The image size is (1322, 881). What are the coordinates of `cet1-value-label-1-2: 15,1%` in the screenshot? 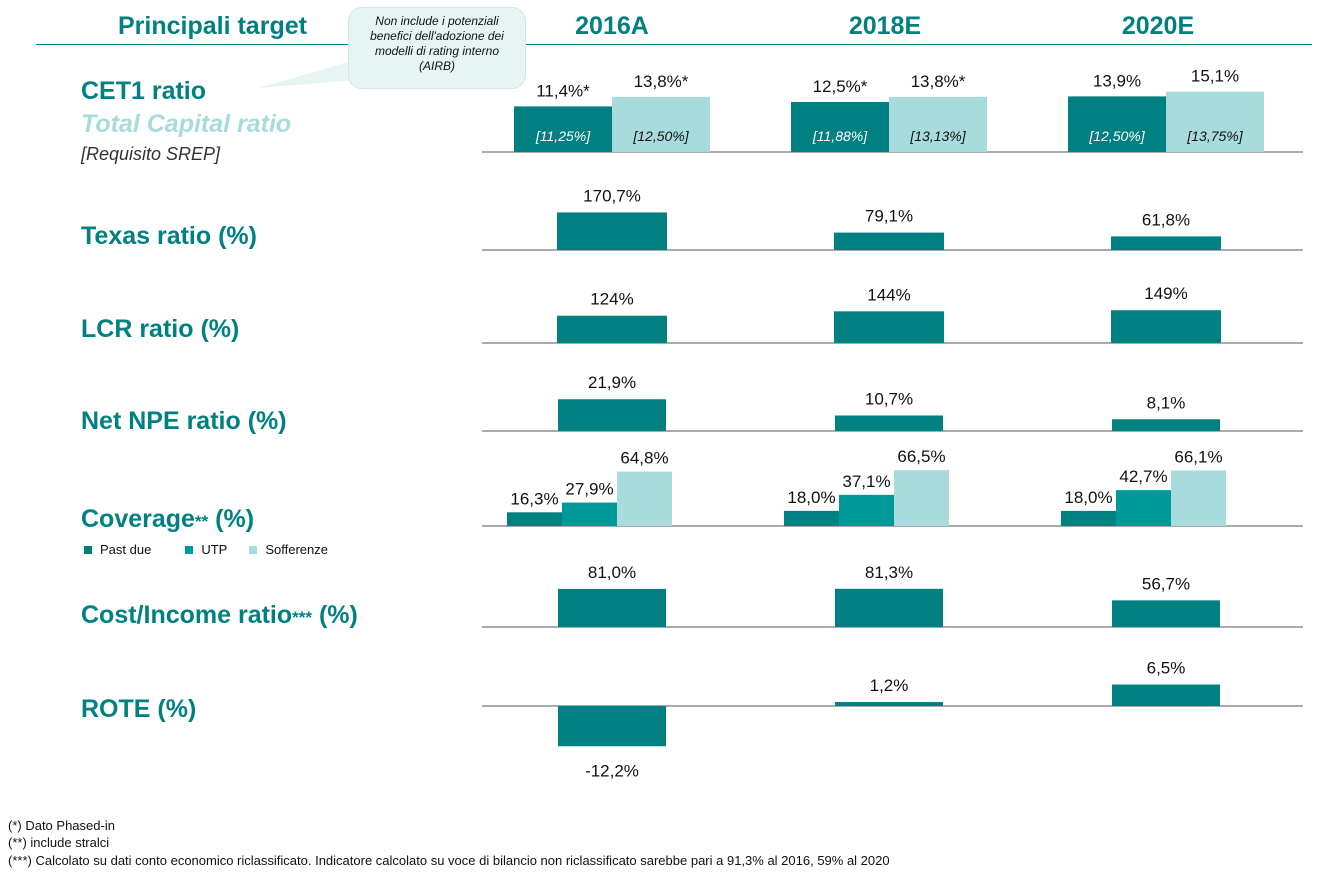 It's located at (1215, 76).